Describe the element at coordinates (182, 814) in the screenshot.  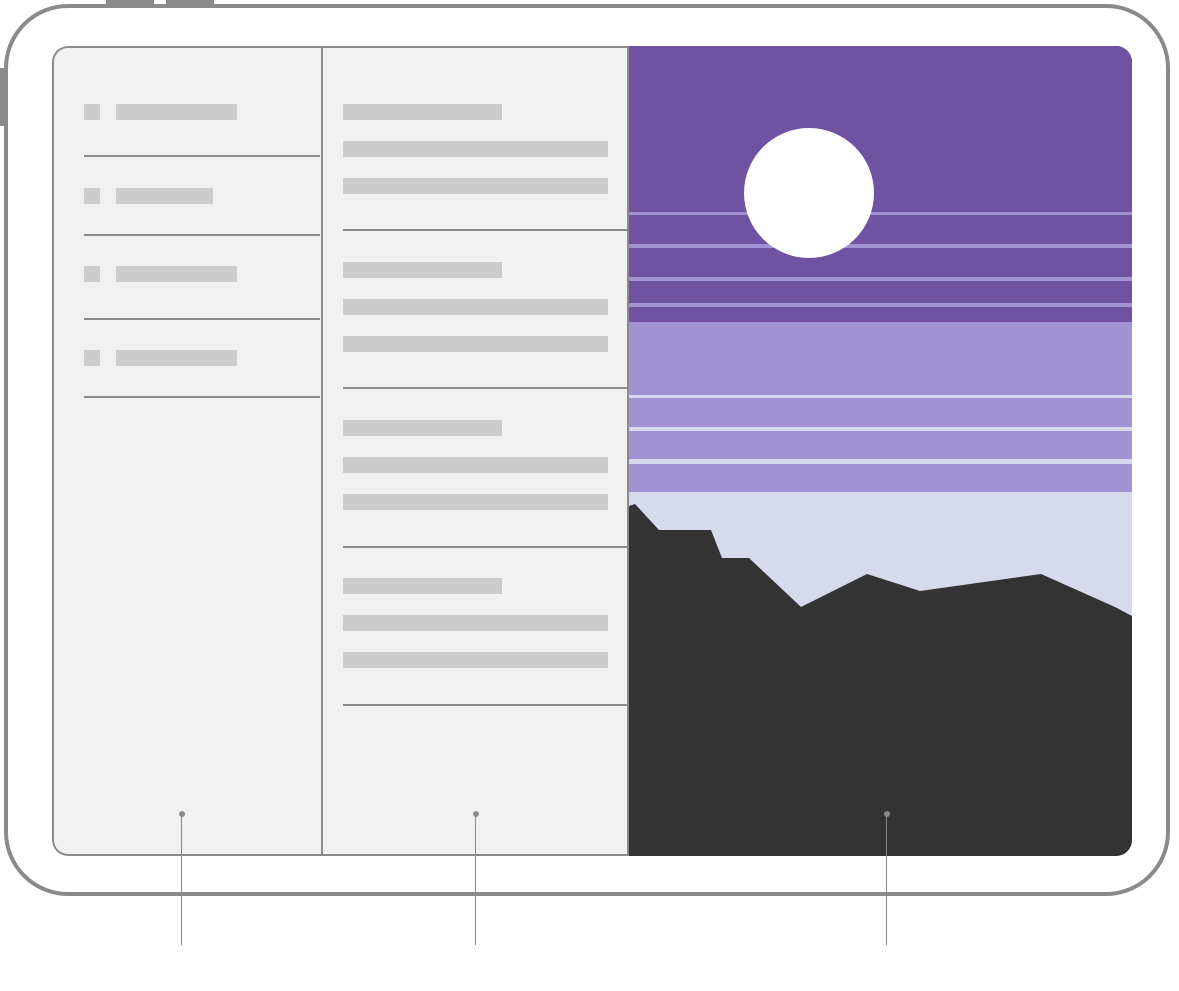
I see `callout-dot-primary` at that location.